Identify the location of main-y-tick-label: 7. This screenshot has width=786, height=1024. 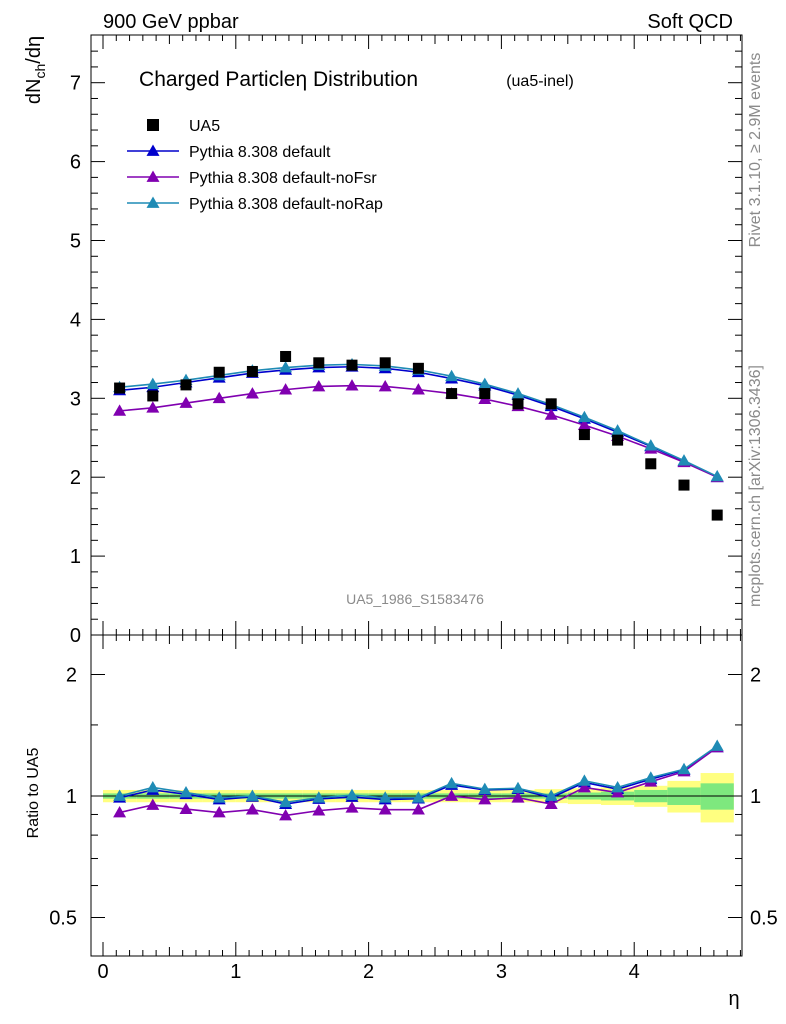
(75, 84).